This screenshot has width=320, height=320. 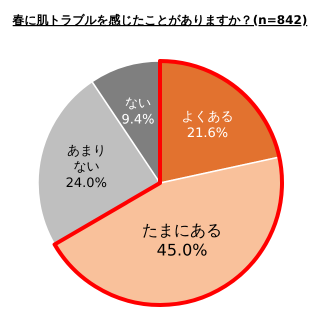 I want to click on slice-label: あまりない, so click(x=86, y=159).